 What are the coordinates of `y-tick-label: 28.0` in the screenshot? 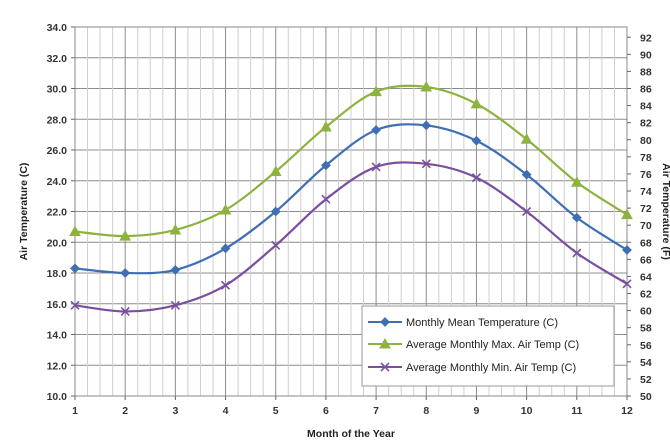 It's located at (57, 120).